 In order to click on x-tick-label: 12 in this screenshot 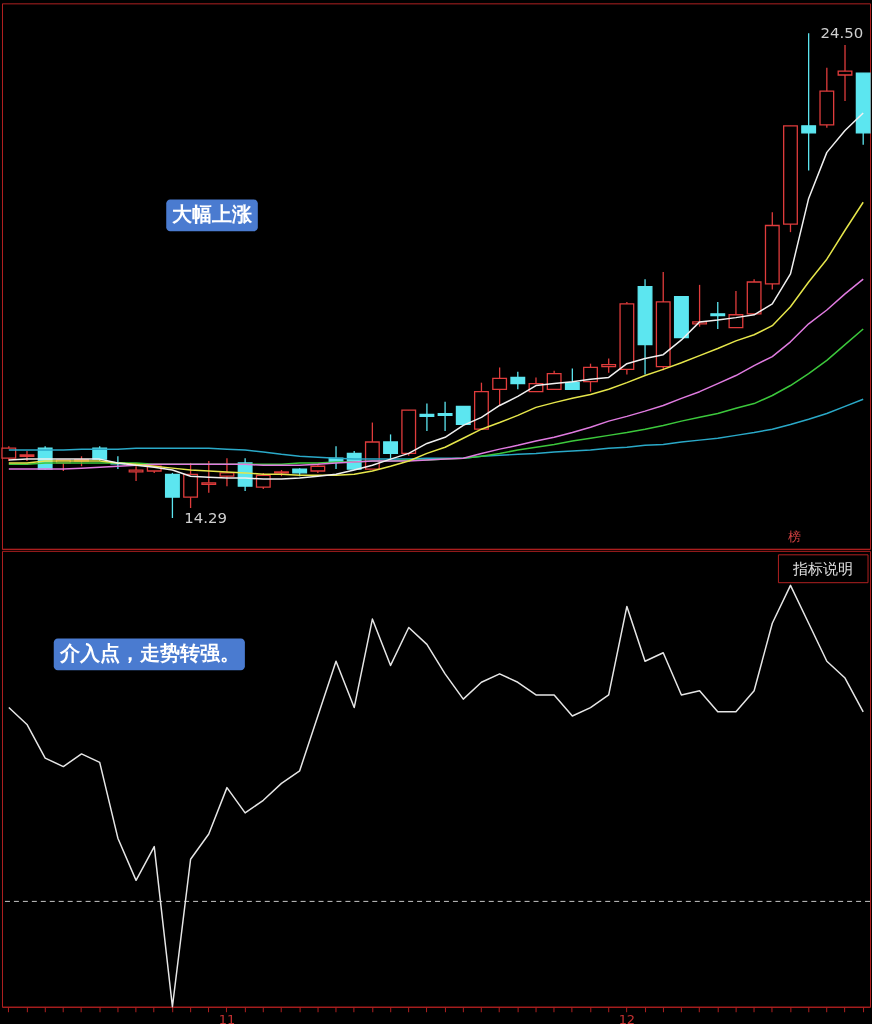, I will do `click(627, 1018)`.